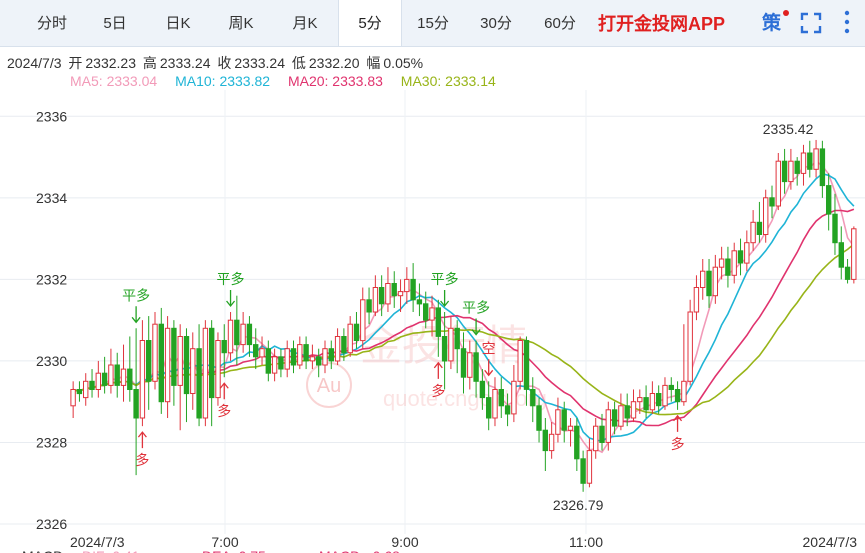 This screenshot has height=553, width=865. I want to click on open-app-link: 打开金投网APP, so click(662, 24).